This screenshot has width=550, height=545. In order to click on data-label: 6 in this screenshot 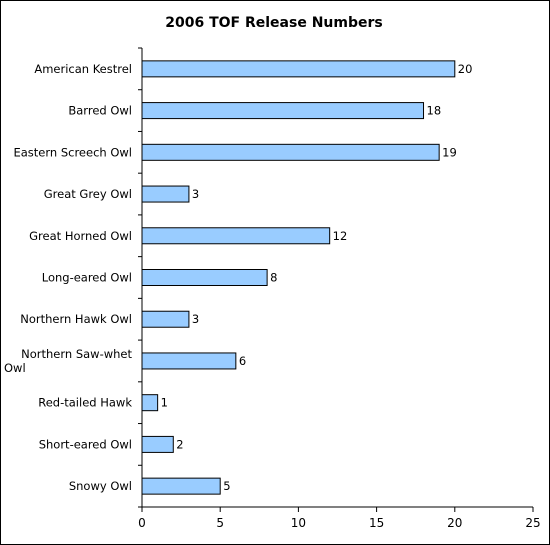, I will do `click(242, 361)`.